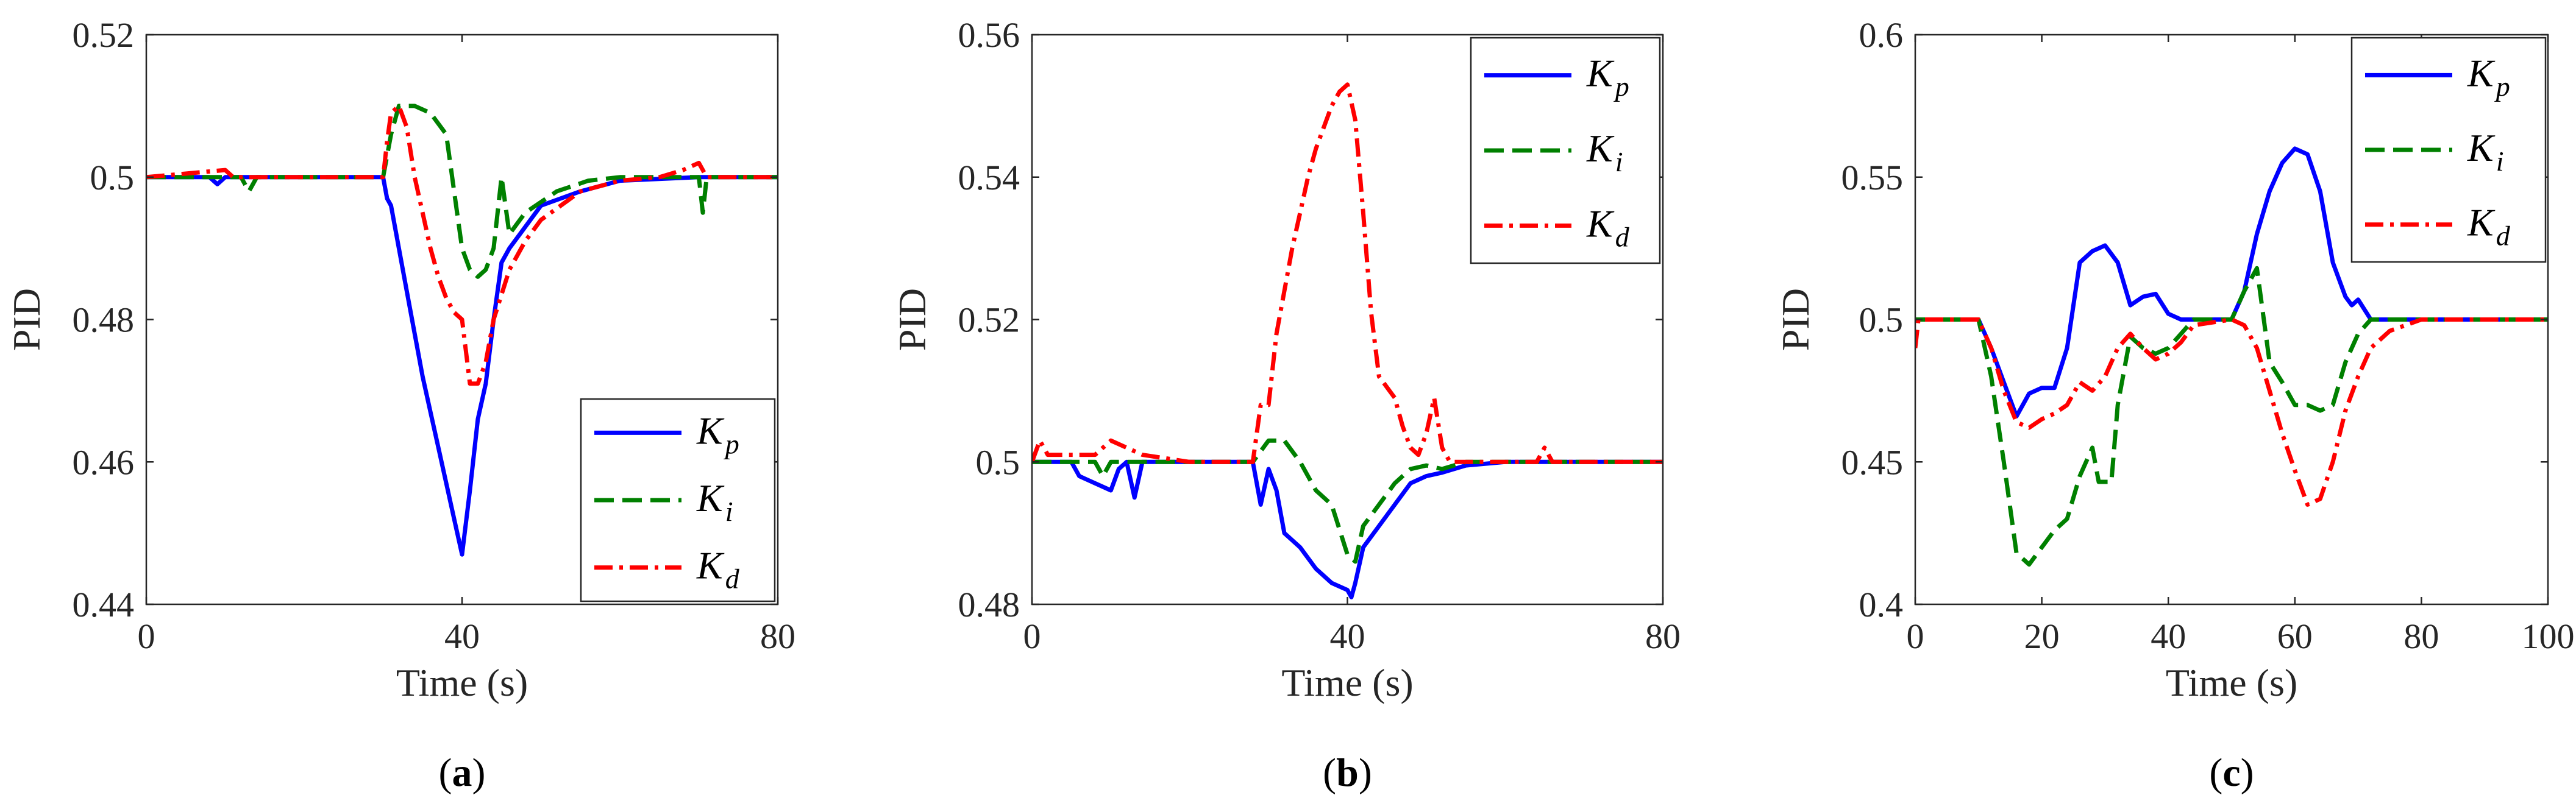 The image size is (2576, 809). What do you see at coordinates (1881, 604) in the screenshot?
I see `y-tick-label: 0.4` at bounding box center [1881, 604].